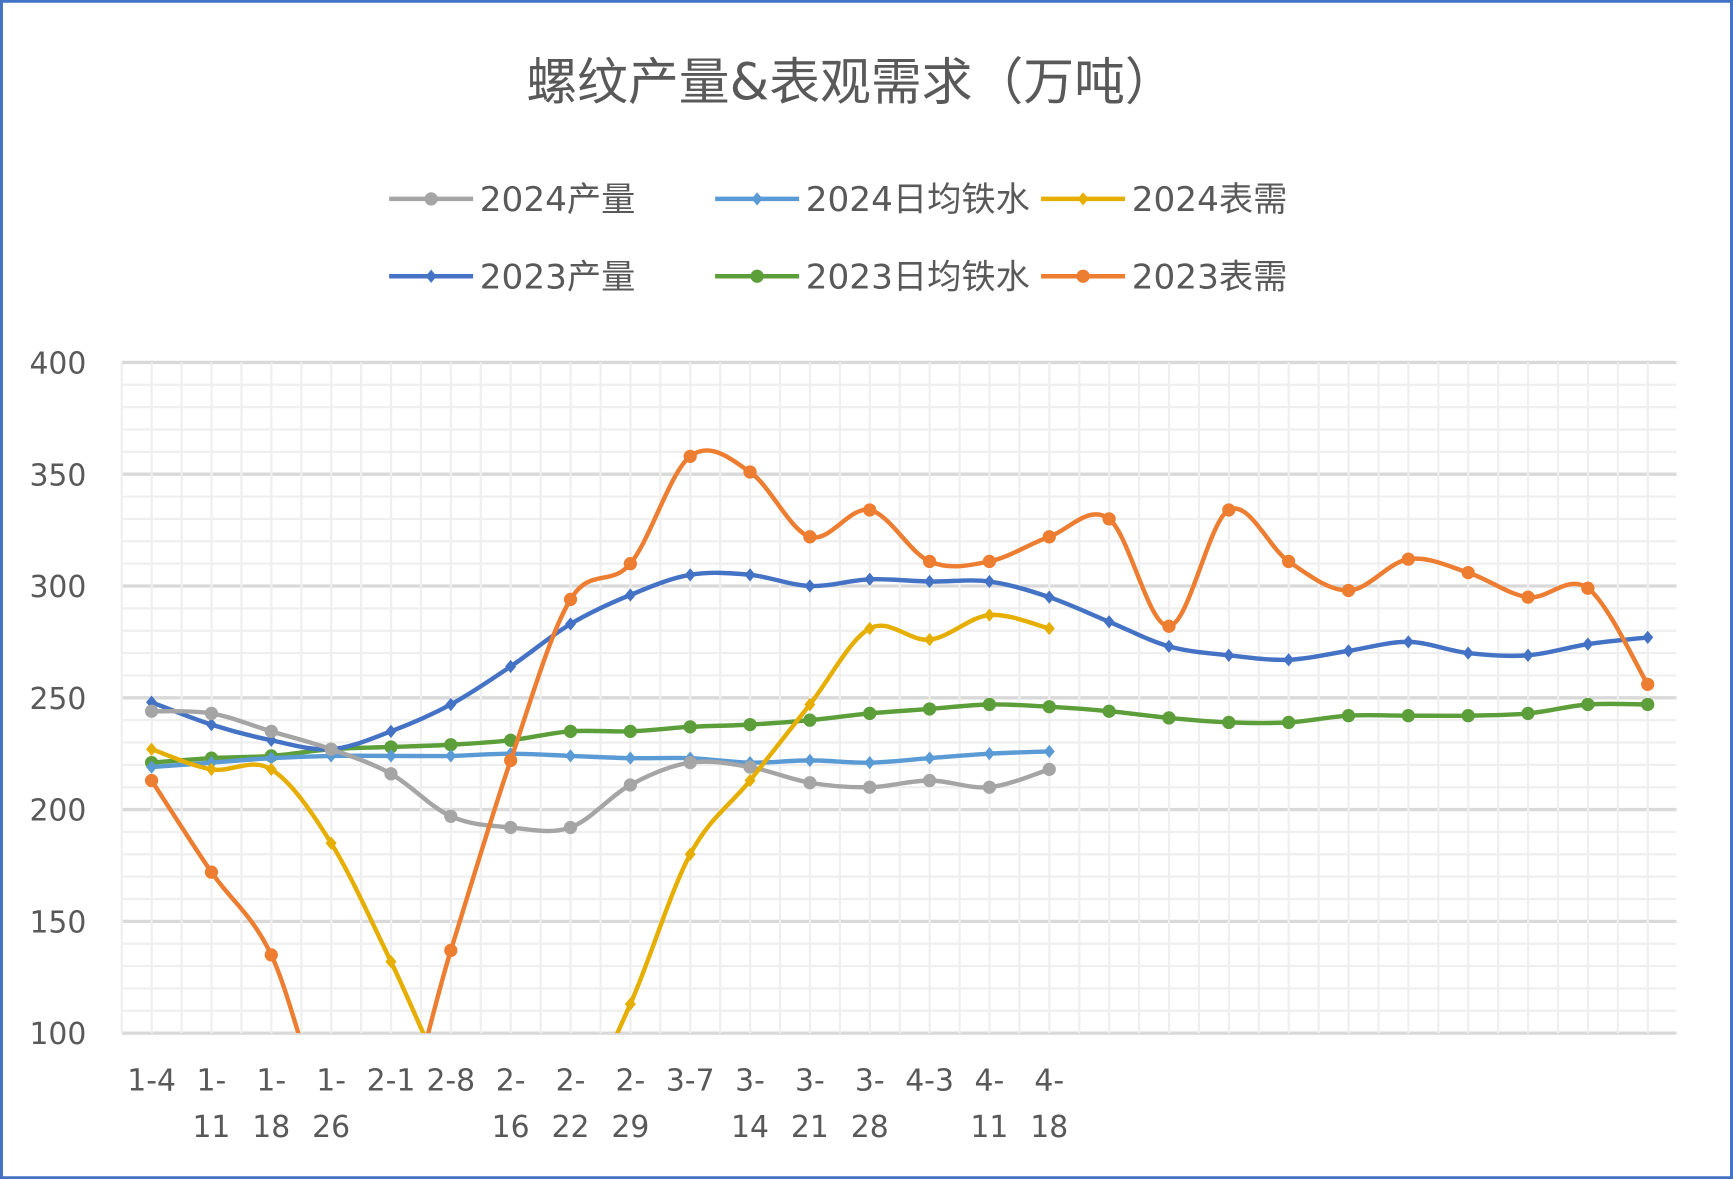 This screenshot has height=1179, width=1733. I want to click on x-tick-label: 26, so click(331, 1127).